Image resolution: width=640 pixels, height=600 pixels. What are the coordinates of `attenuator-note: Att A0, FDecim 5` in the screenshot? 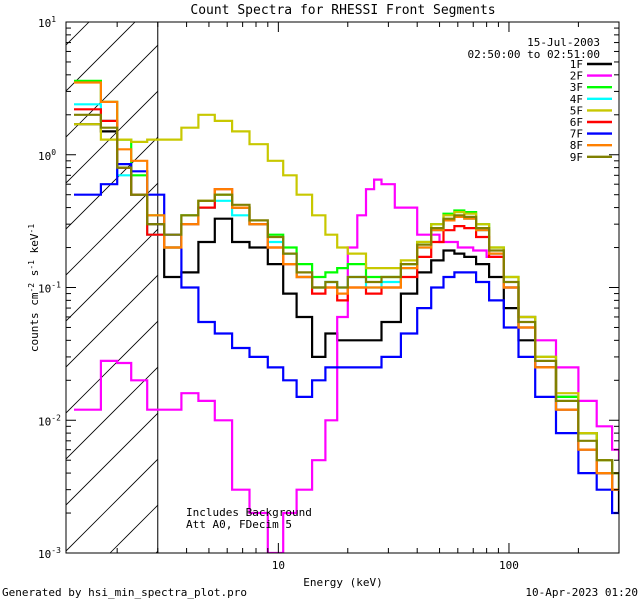 It's located at (239, 524).